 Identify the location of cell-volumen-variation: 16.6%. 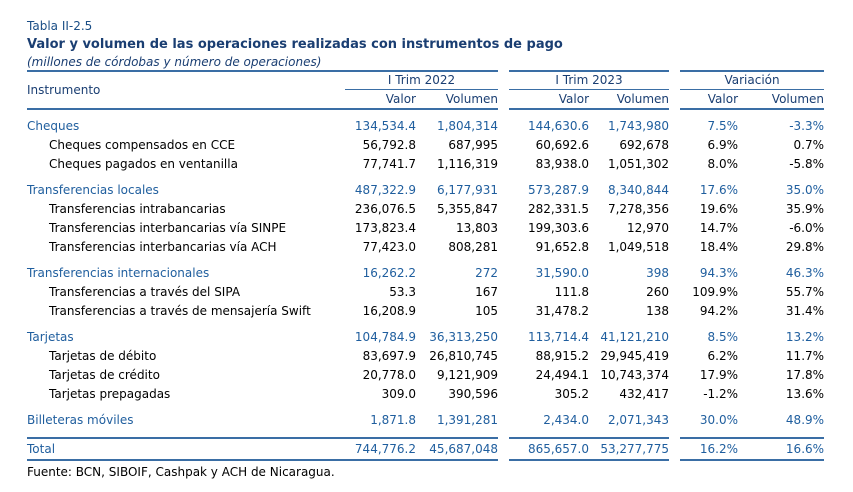
(781, 449).